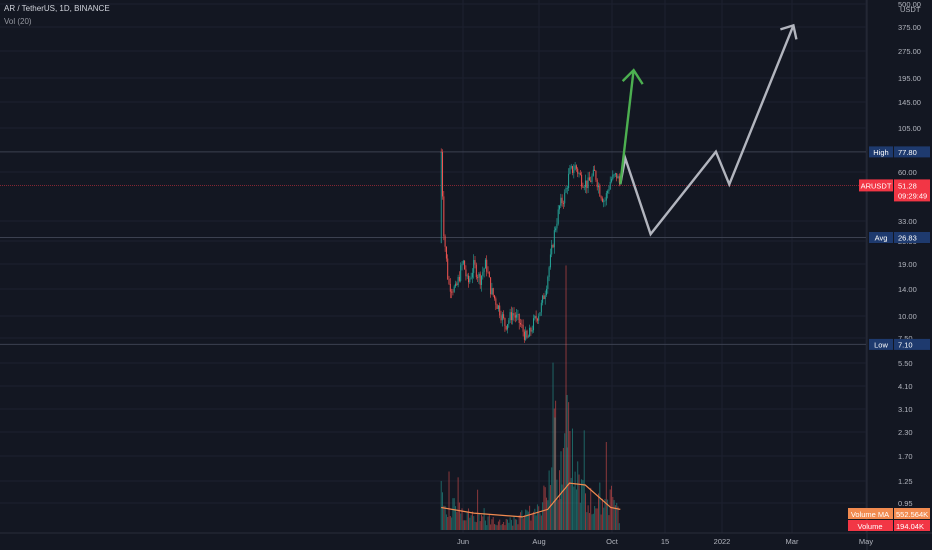 This screenshot has width=932, height=550. I want to click on y-tick-label: 14.00, so click(907, 289).